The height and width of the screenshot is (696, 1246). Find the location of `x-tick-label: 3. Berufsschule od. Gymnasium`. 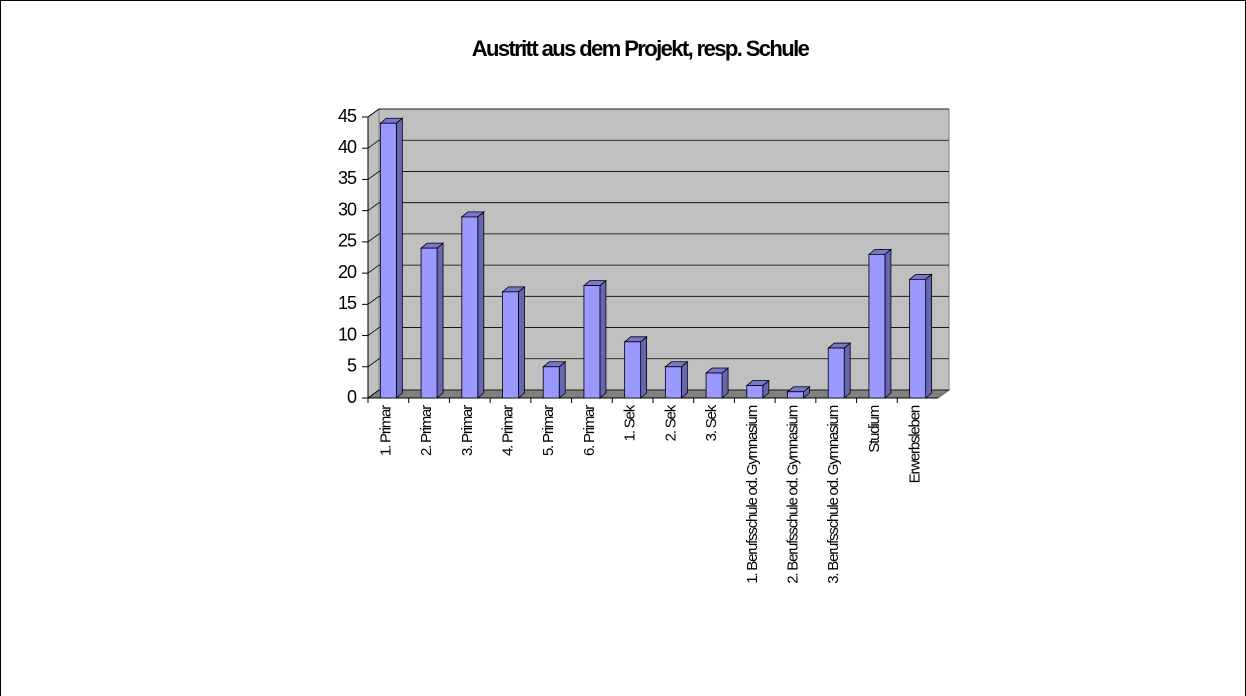

x-tick-label: 3. Berufsschule od. Gymnasium is located at coordinates (833, 494).